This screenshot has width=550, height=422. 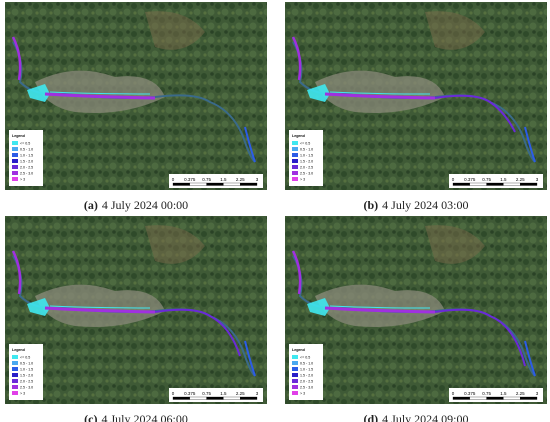 I want to click on panel-label: (a), so click(x=91, y=205).